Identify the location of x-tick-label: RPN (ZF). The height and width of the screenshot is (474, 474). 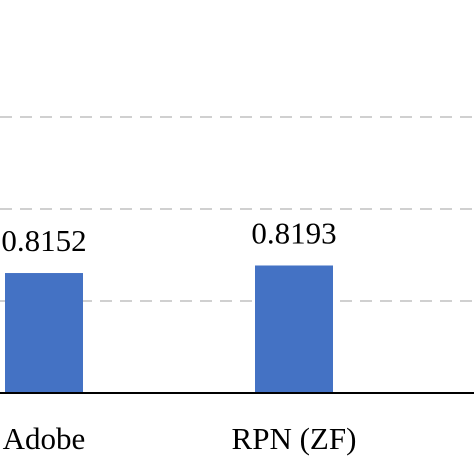
(294, 438).